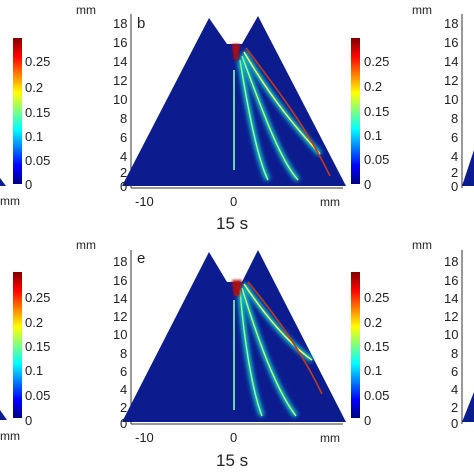 This screenshot has width=474, height=474. I want to click on panel-b-y-unit: mm, so click(86, 10).